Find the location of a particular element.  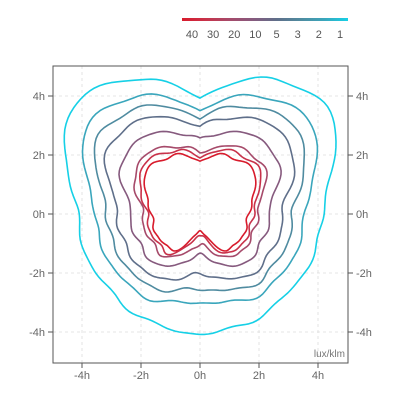

y-tick-label-right-0: 4h is located at coordinates (362, 97).